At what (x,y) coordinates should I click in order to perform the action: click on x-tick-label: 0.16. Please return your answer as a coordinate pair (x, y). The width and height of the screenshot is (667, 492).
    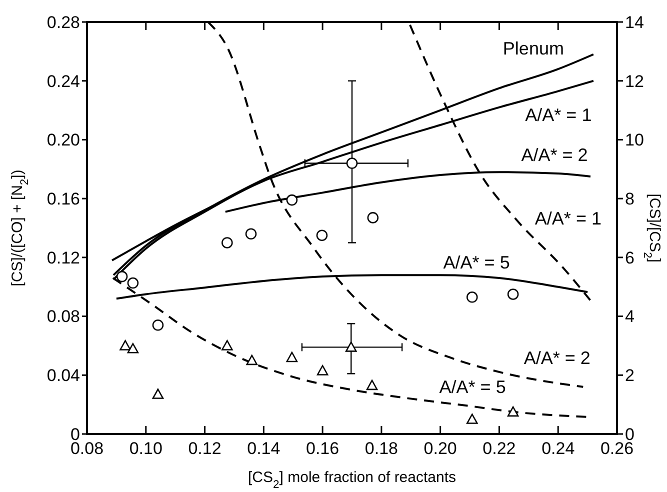
    Looking at the image, I should click on (323, 448).